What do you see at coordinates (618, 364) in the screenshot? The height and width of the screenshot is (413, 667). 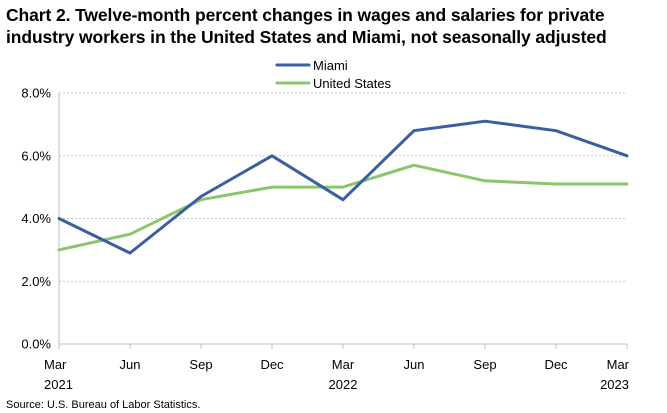 I see `x-tick-label-8: Mar` at bounding box center [618, 364].